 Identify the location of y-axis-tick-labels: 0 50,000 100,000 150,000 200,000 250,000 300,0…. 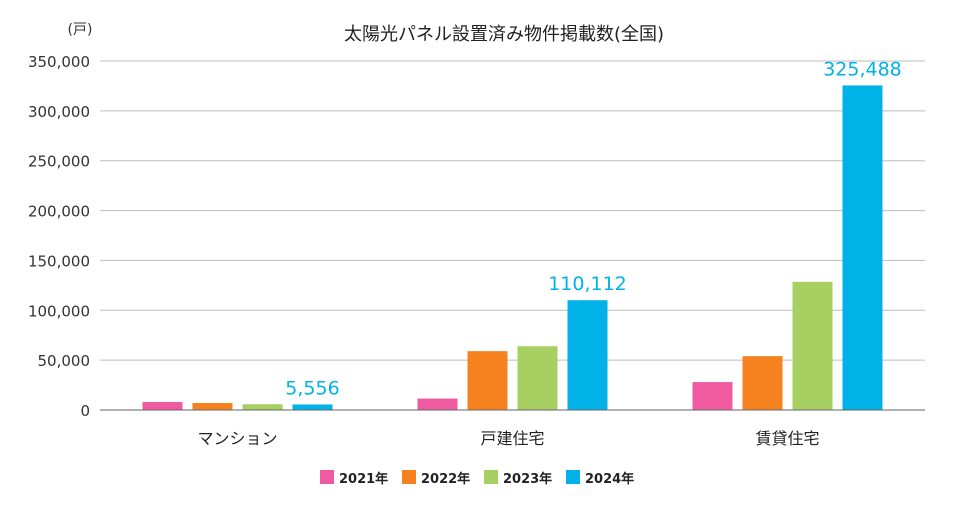
(59, 236).